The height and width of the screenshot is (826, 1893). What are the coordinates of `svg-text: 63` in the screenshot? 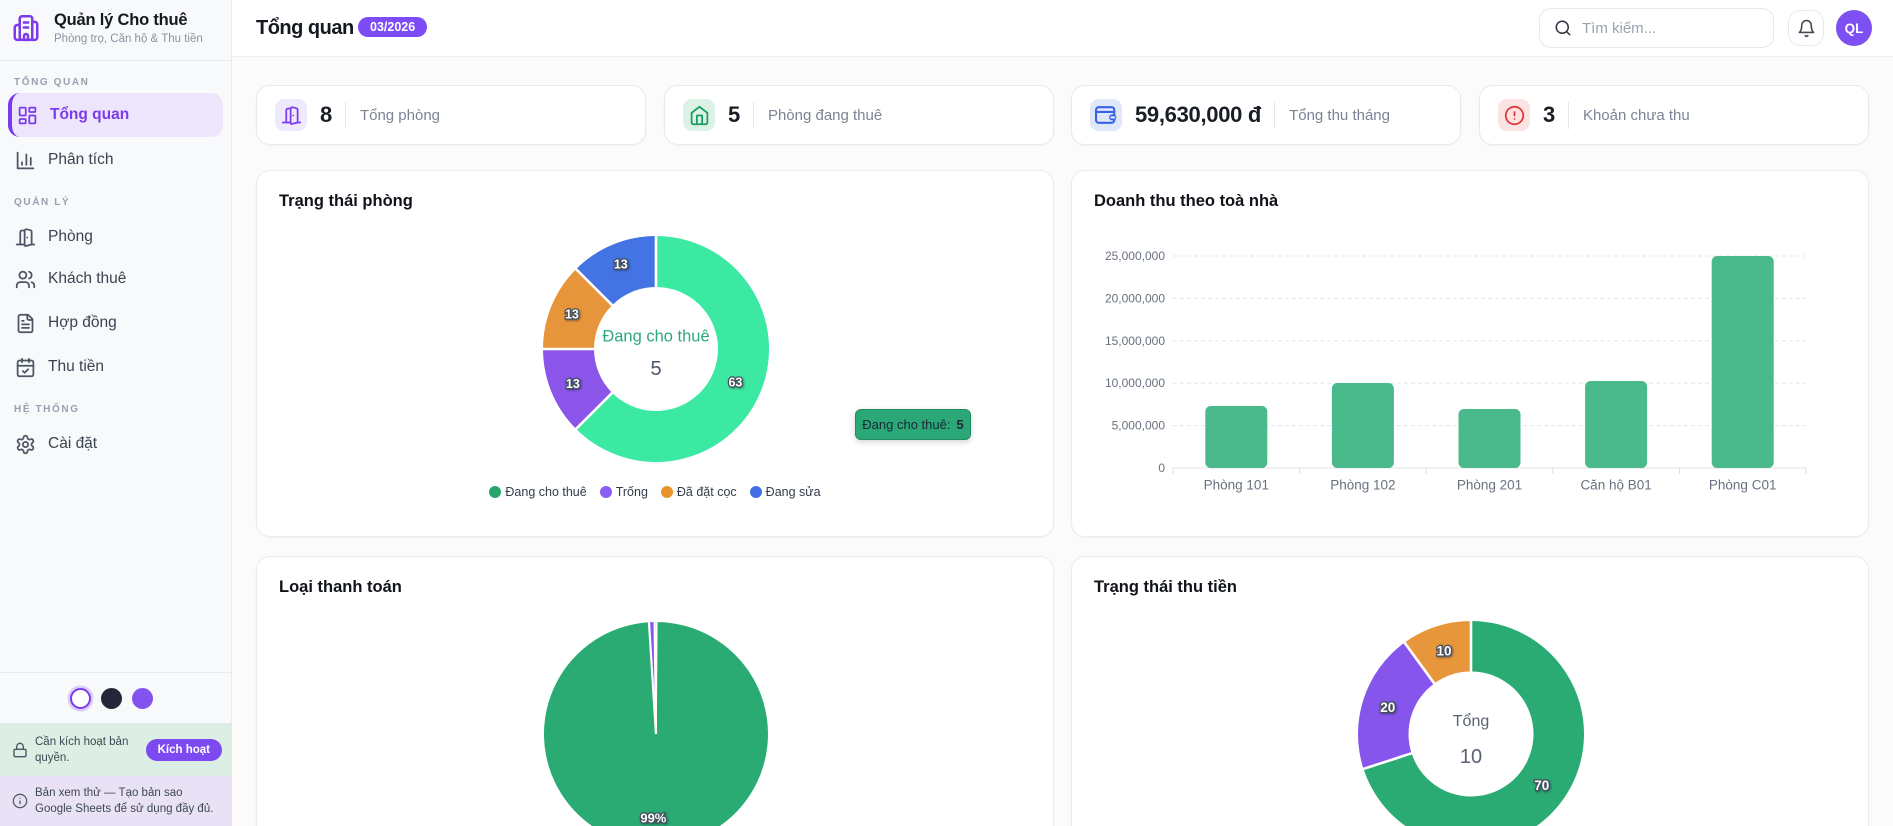 It's located at (735, 382).